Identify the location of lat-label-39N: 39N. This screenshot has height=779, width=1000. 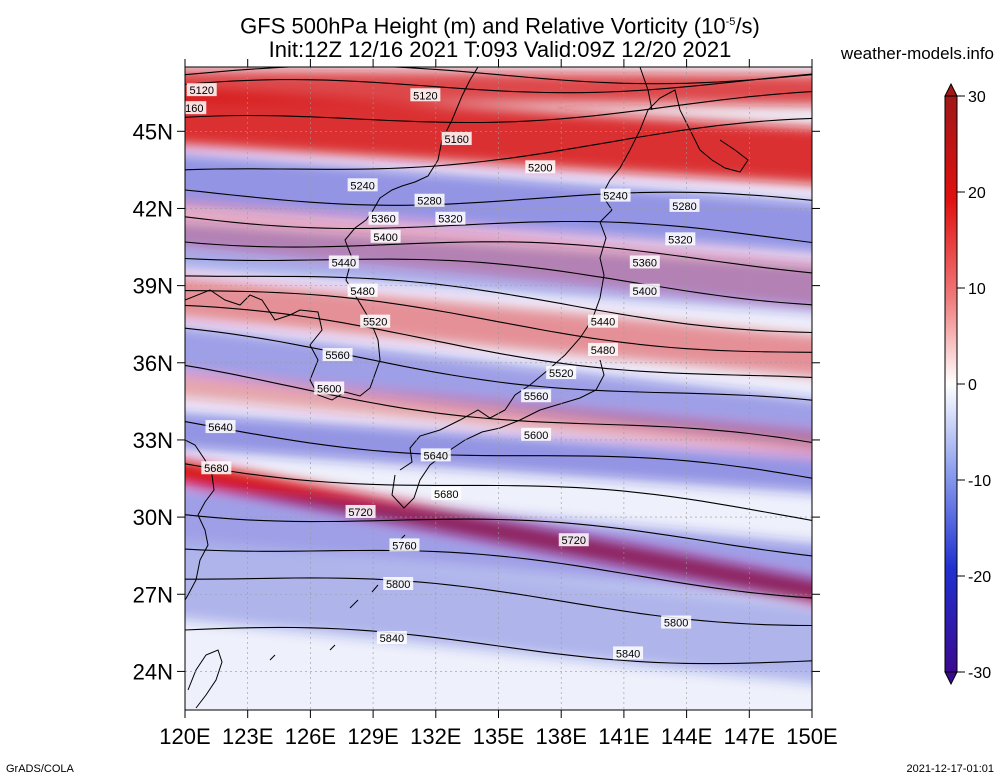
(153, 286).